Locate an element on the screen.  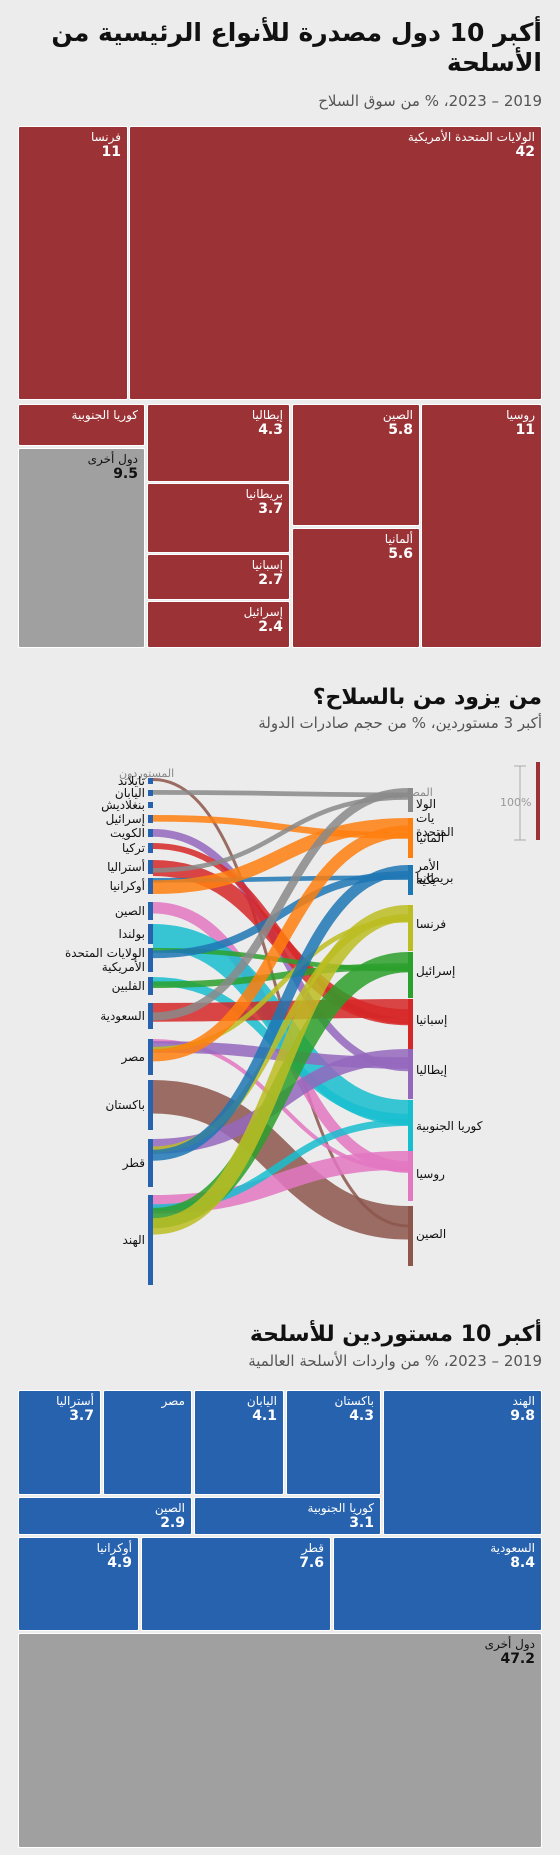
exporter-label: بريطانيا is located at coordinates (434, 878).